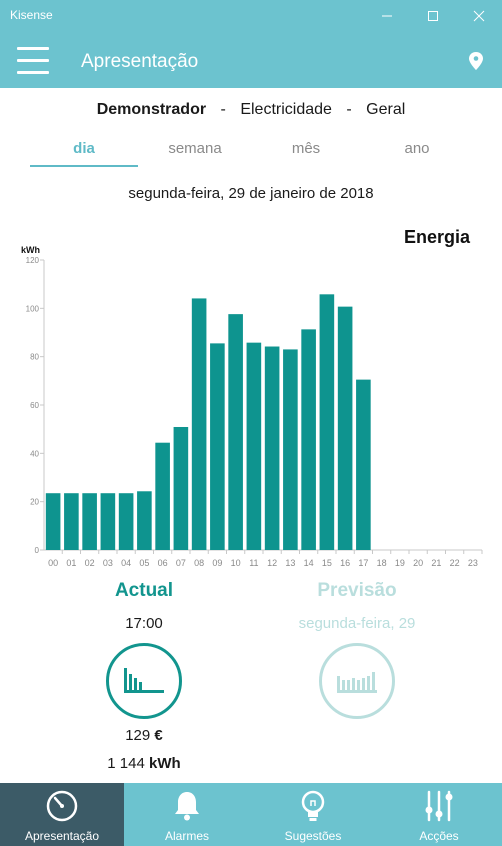 The height and width of the screenshot is (846, 502). I want to click on window-title: Kisense, so click(31, 15).